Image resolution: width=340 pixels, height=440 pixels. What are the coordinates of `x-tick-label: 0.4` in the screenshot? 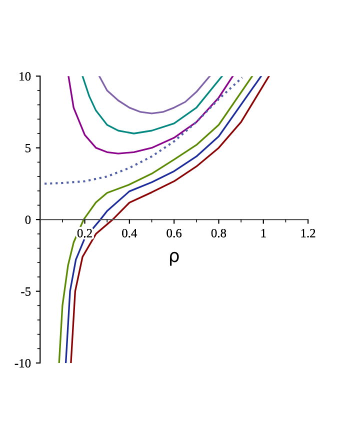 It's located at (130, 233).